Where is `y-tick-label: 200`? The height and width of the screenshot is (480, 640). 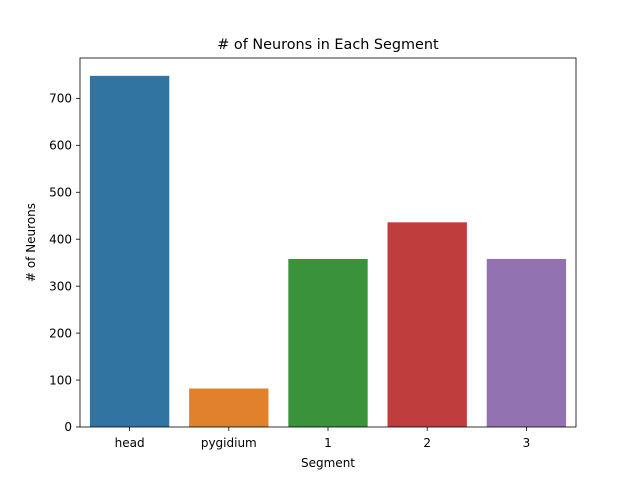 y-tick-label: 200 is located at coordinates (60, 333).